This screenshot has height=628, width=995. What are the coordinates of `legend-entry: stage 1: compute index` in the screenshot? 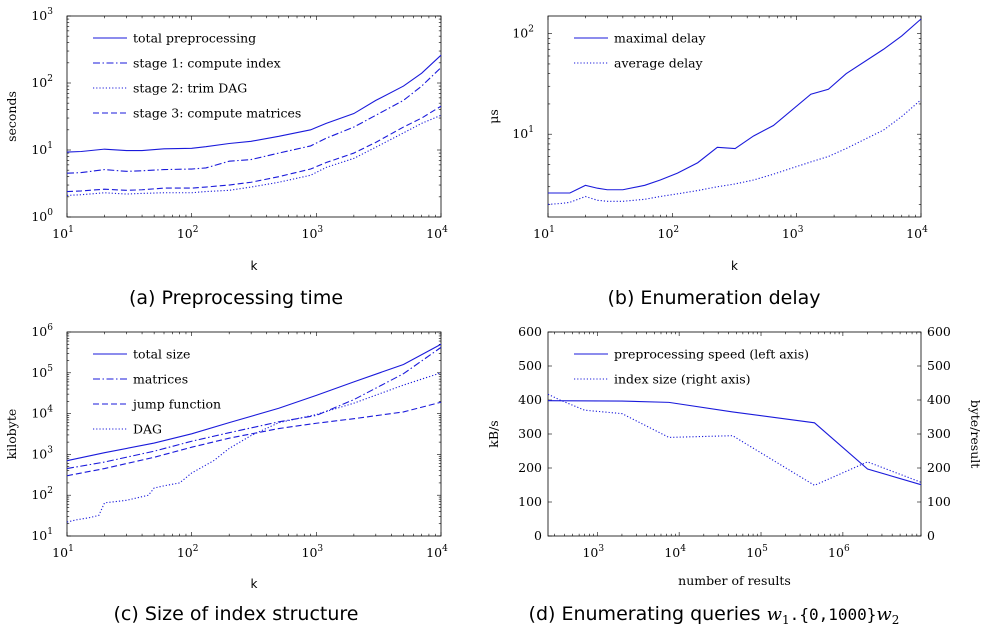 It's located at (207, 63).